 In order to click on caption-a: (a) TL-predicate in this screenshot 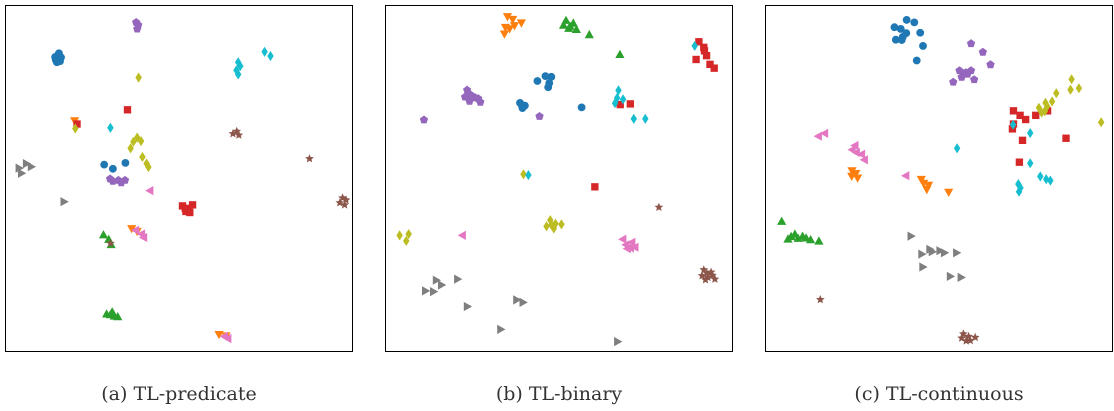, I will do `click(179, 394)`.